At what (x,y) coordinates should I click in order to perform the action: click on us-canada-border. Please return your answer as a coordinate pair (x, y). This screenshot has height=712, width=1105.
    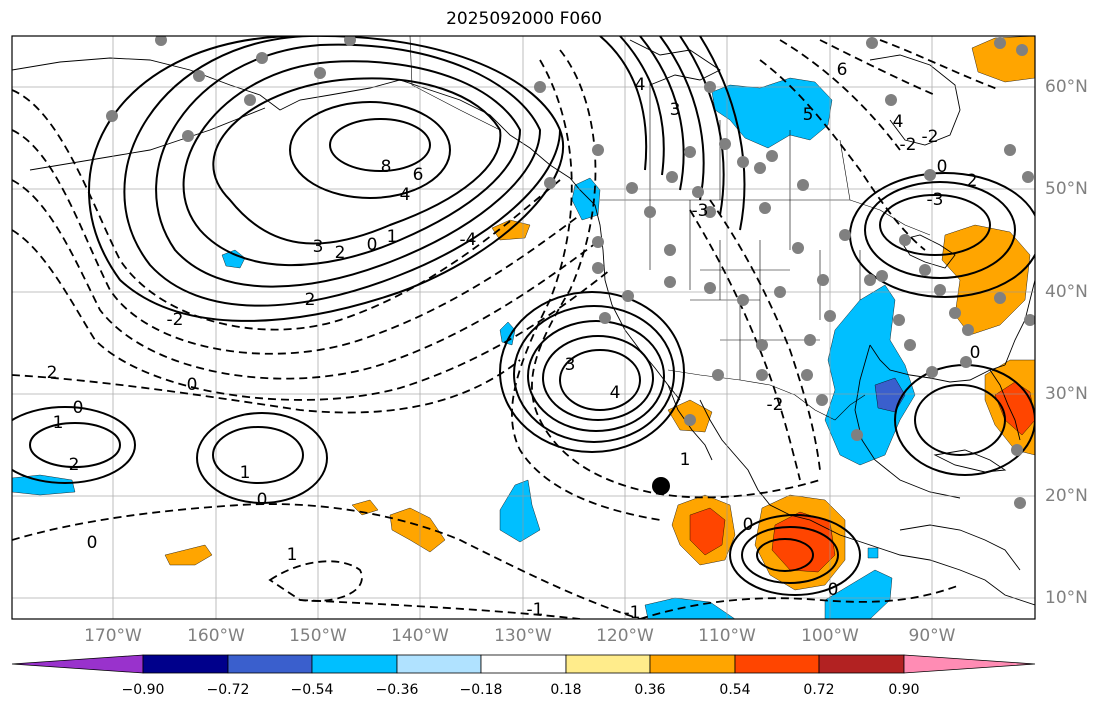
    Looking at the image, I should click on (765, 217).